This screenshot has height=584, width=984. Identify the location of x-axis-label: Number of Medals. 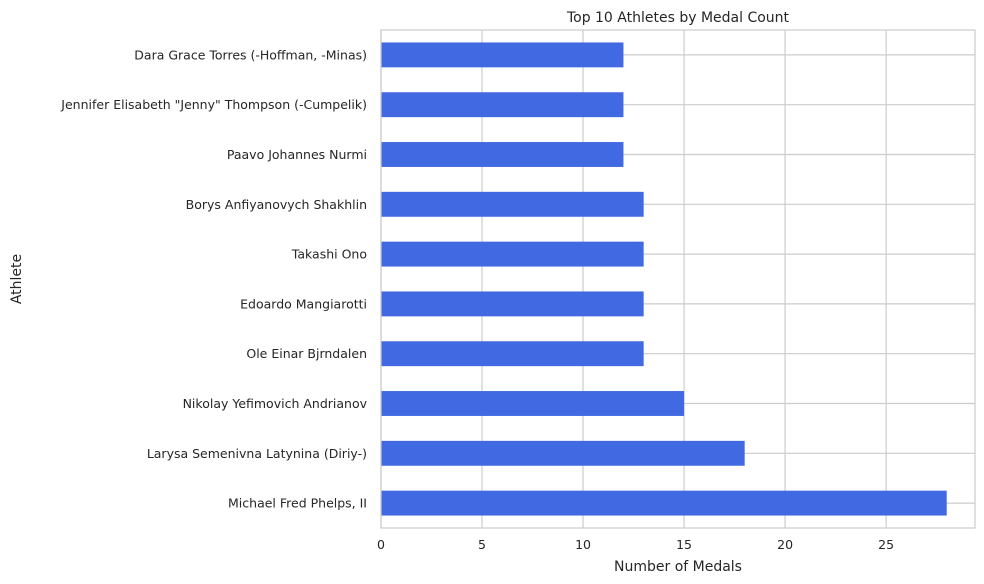
(678, 567).